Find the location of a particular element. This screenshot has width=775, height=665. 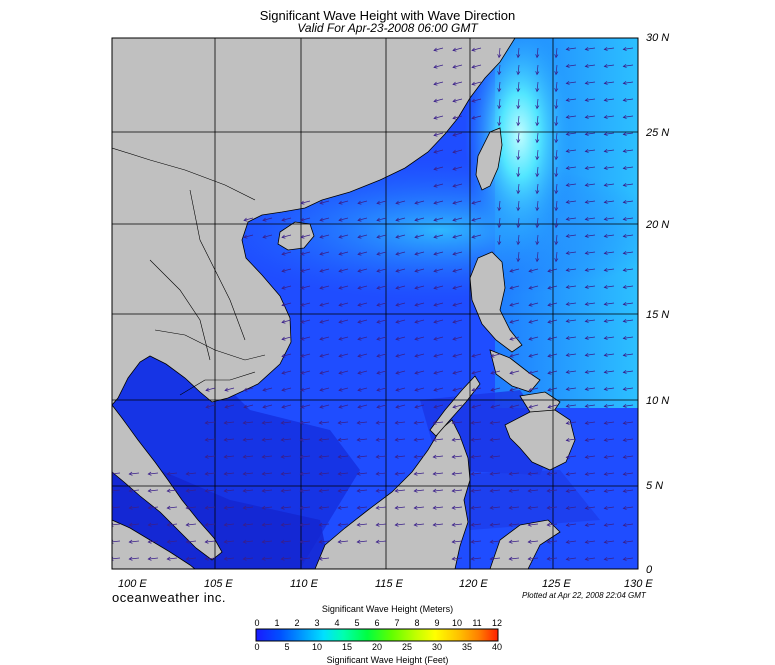

colorbar-tick-feet: 30 is located at coordinates (436, 647).